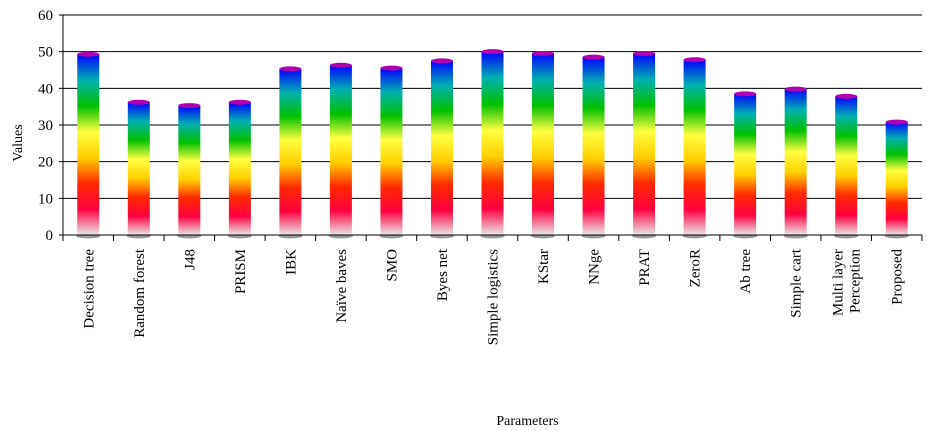  What do you see at coordinates (45, 16) in the screenshot?
I see `y-tick-label: 60` at bounding box center [45, 16].